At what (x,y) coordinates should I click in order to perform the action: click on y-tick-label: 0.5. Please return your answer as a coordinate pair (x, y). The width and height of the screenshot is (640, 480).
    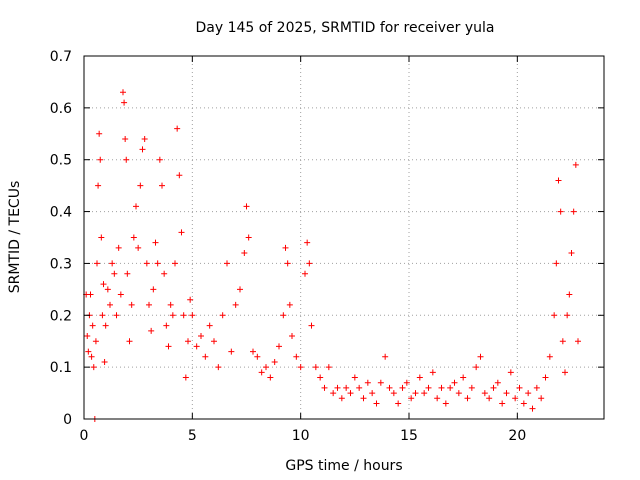
    Looking at the image, I should click on (61, 161).